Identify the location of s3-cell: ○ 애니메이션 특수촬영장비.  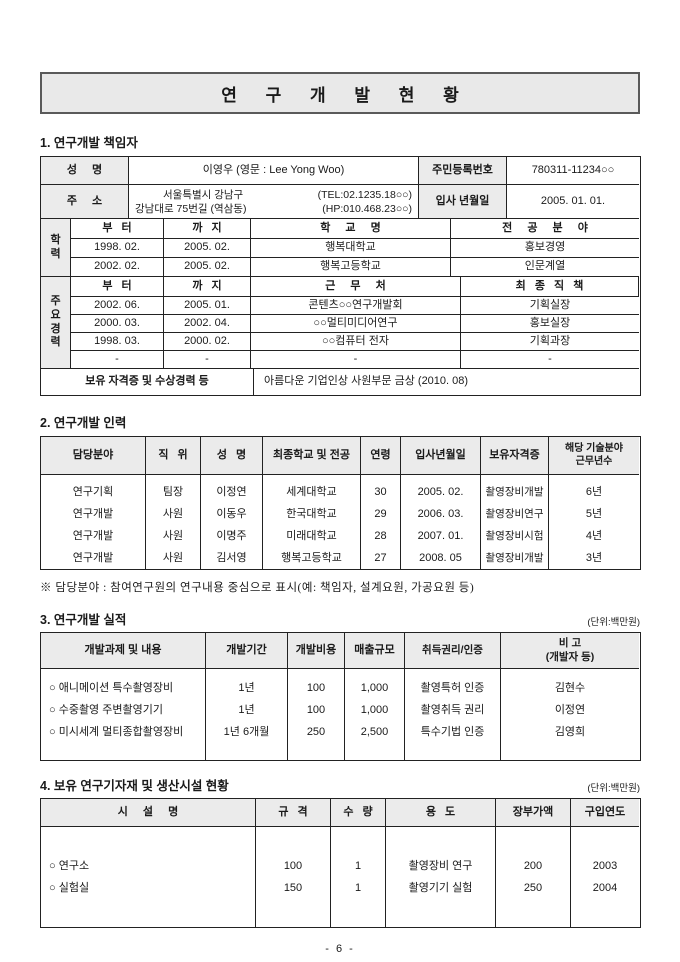
(111, 688).